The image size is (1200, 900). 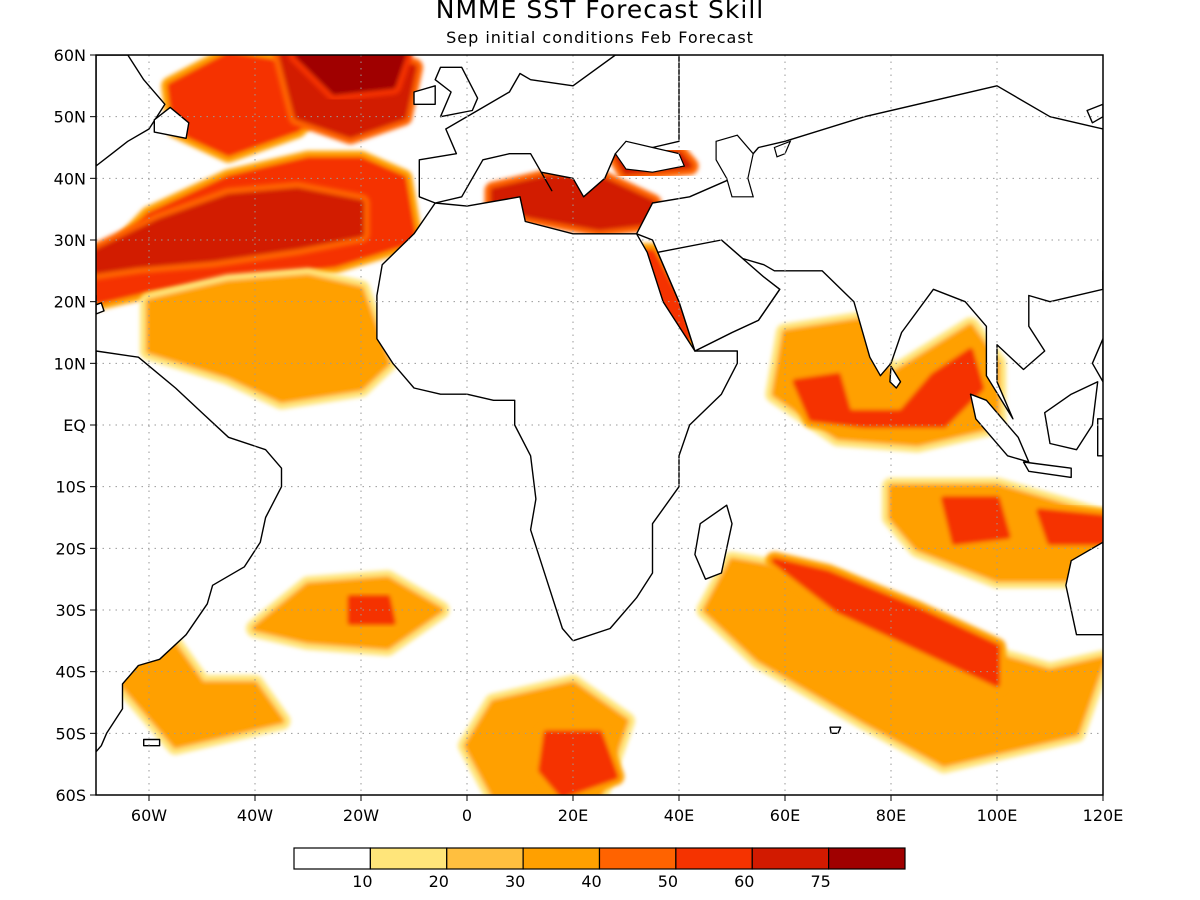 I want to click on map-title: NMME SST Forecast Skill, so click(x=600, y=12).